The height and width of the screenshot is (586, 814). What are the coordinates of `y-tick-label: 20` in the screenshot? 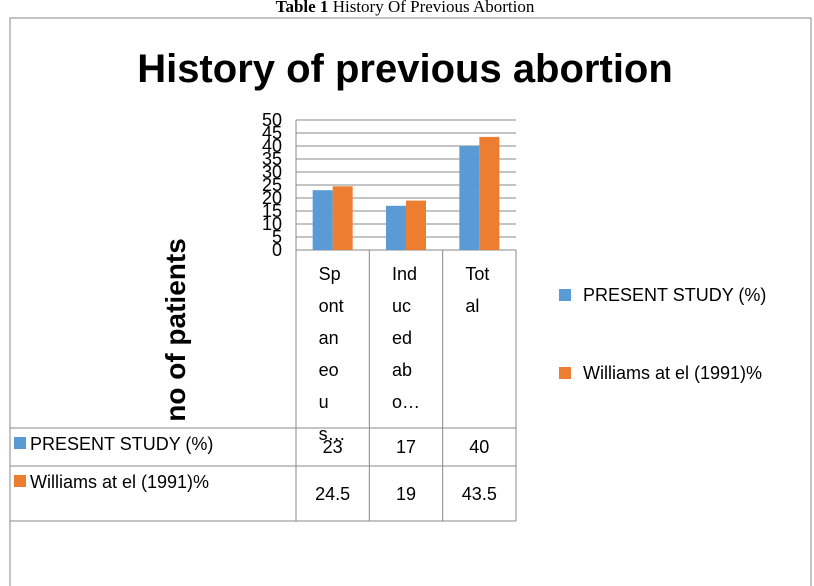 It's located at (272, 198).